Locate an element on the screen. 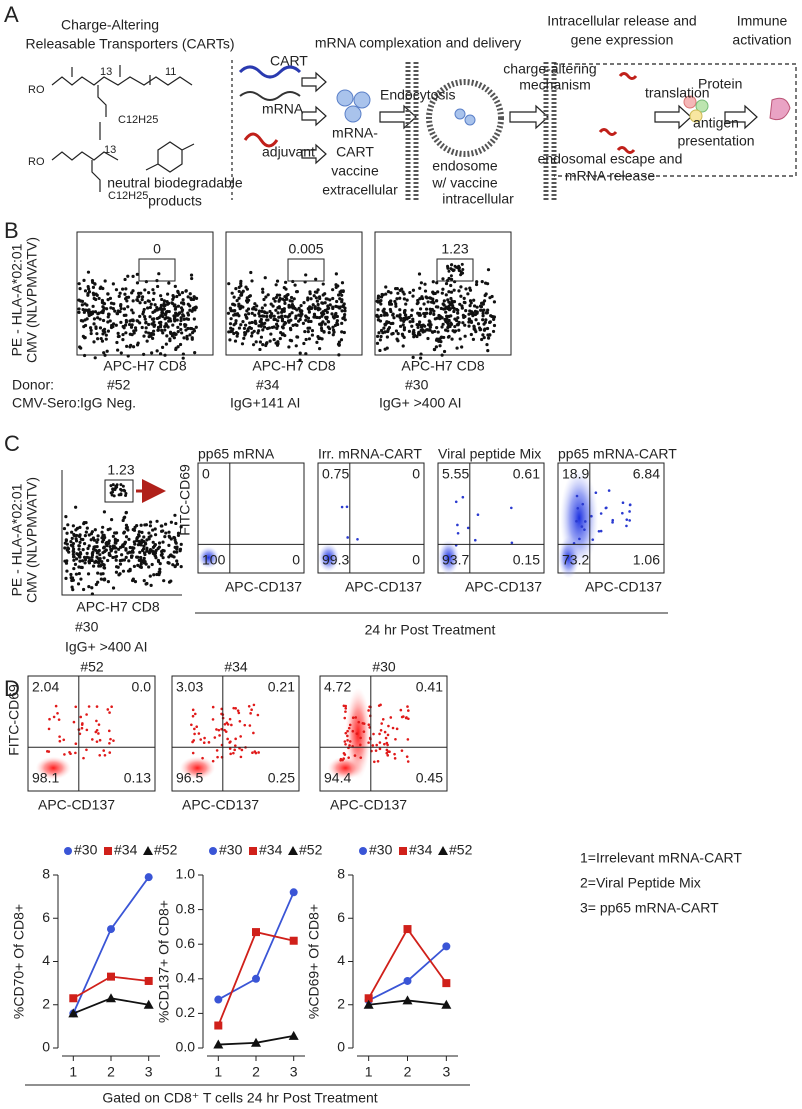 Image resolution: width=802 pixels, height=1109 pixels. label: adjuvant is located at coordinates (288, 152).